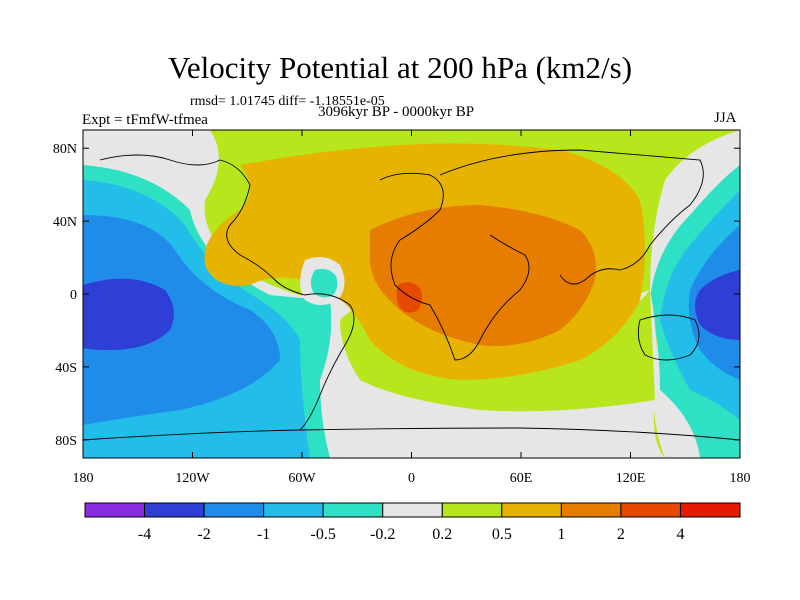 The image size is (800, 600). What do you see at coordinates (621, 534) in the screenshot?
I see `colorbar-label: 2` at bounding box center [621, 534].